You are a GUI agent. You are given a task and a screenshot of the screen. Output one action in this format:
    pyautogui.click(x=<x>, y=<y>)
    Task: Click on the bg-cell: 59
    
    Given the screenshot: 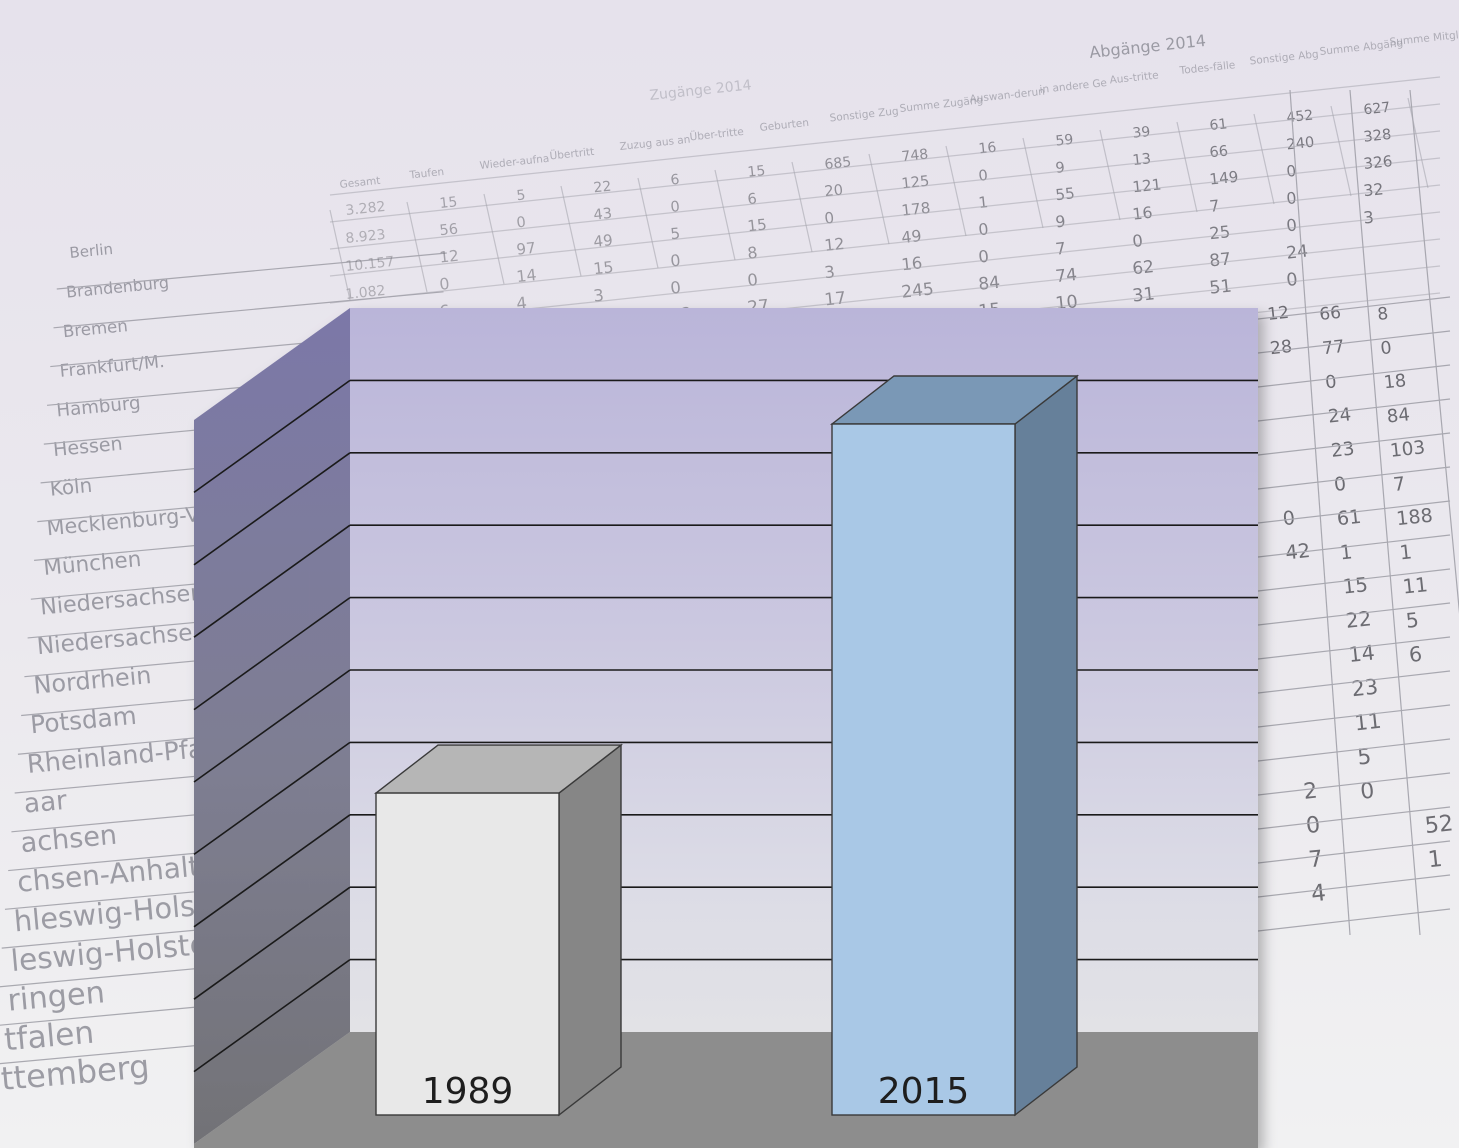 What is the action you would take?
    pyautogui.click(x=1064, y=141)
    